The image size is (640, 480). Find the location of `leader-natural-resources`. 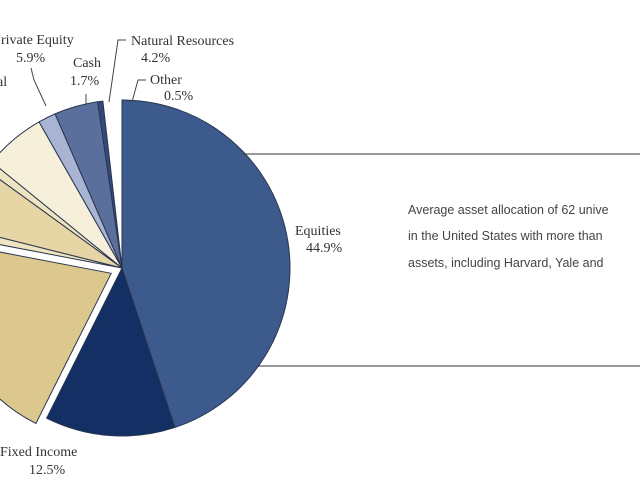

leader-natural-resources is located at coordinates (117, 71).